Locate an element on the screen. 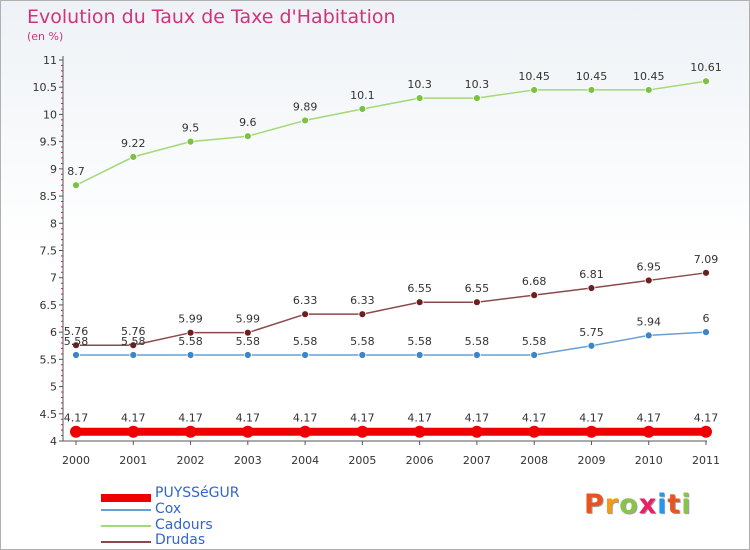 This screenshot has width=750, height=550. y-tick-label: 5.5 is located at coordinates (49, 359).